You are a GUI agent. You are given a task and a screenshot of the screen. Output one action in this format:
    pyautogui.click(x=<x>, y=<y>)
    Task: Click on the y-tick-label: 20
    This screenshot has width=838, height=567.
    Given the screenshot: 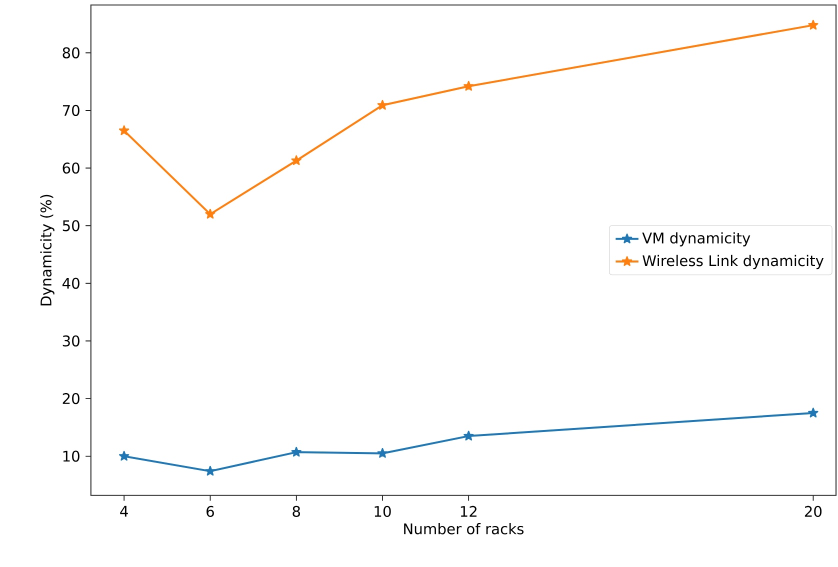 What is the action you would take?
    pyautogui.click(x=71, y=398)
    